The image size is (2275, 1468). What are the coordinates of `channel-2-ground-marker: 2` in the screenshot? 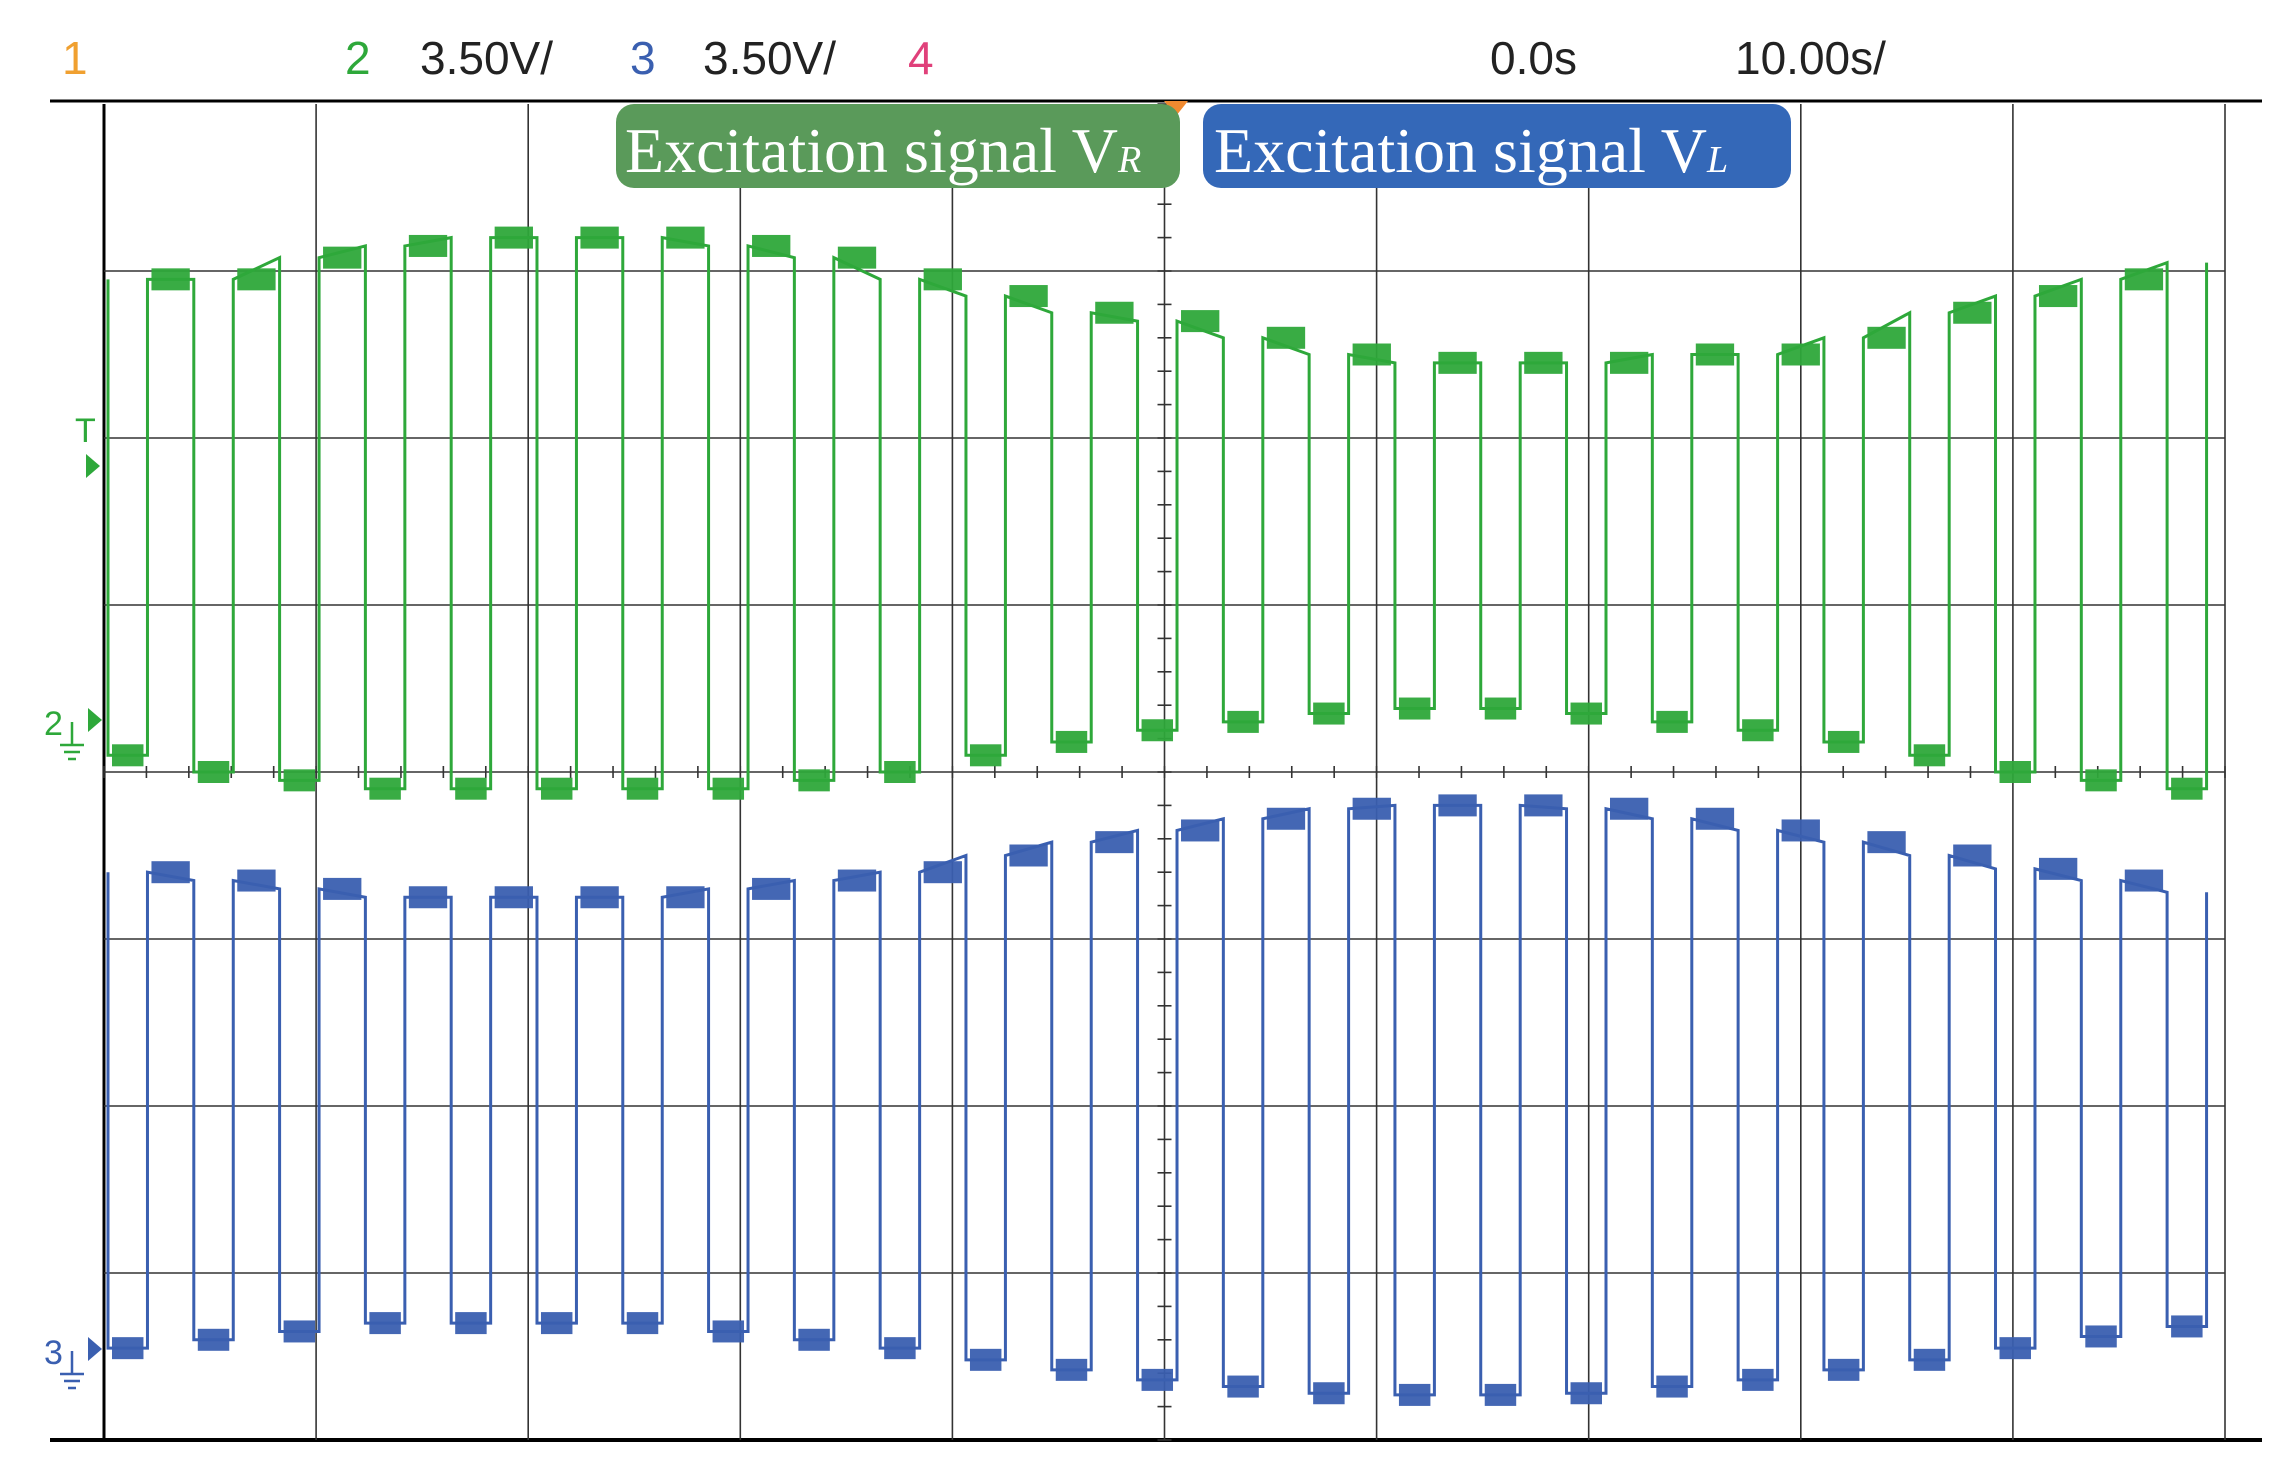 It's located at (73, 733).